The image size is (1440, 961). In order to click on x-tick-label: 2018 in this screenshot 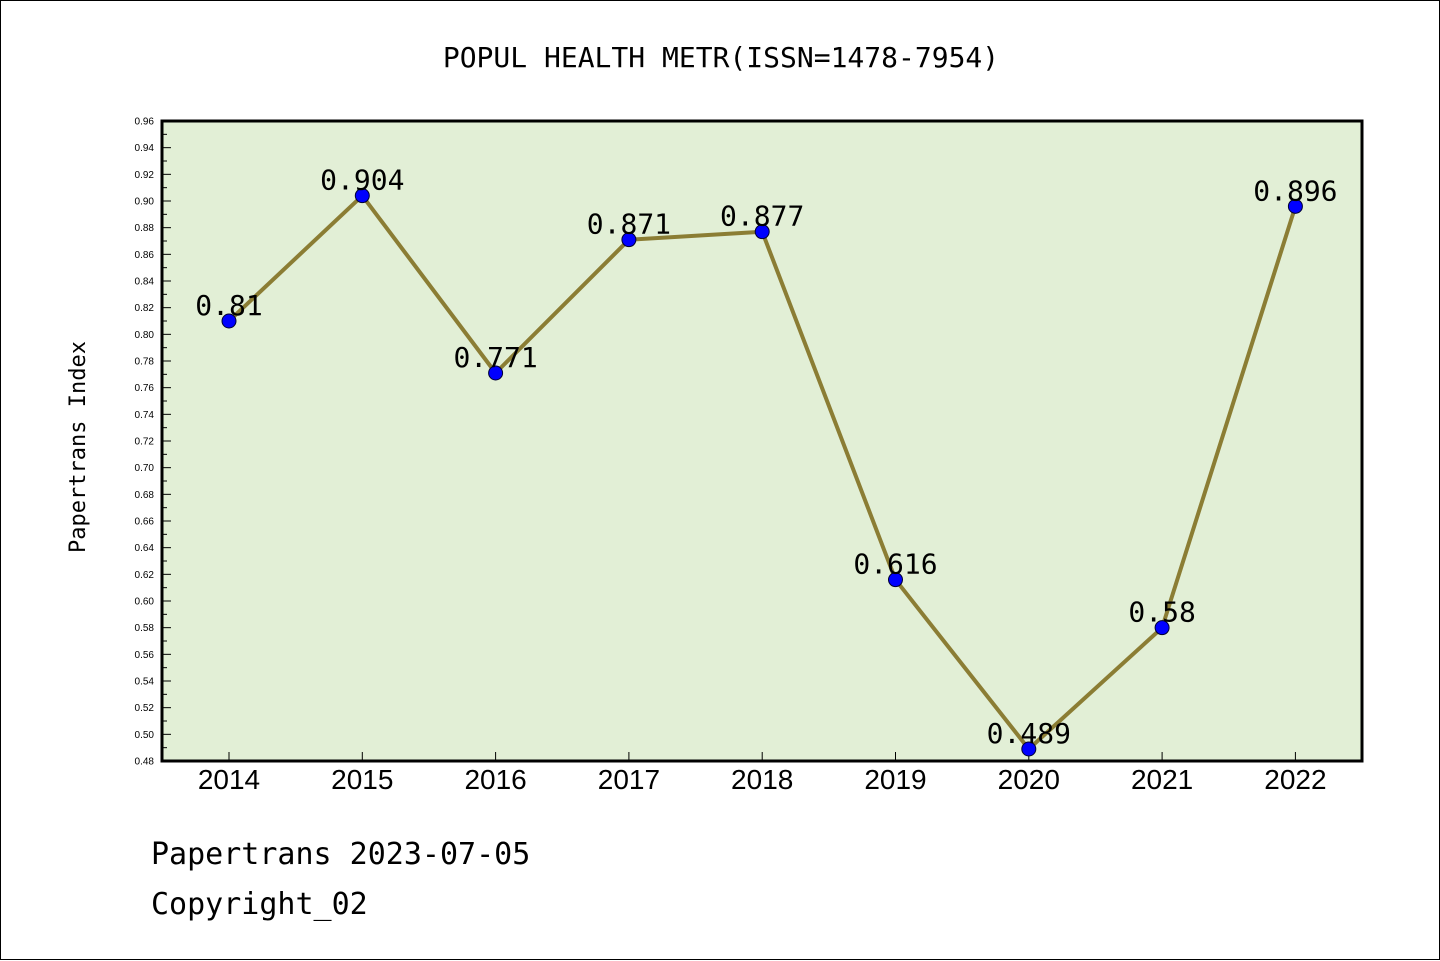, I will do `click(762, 779)`.